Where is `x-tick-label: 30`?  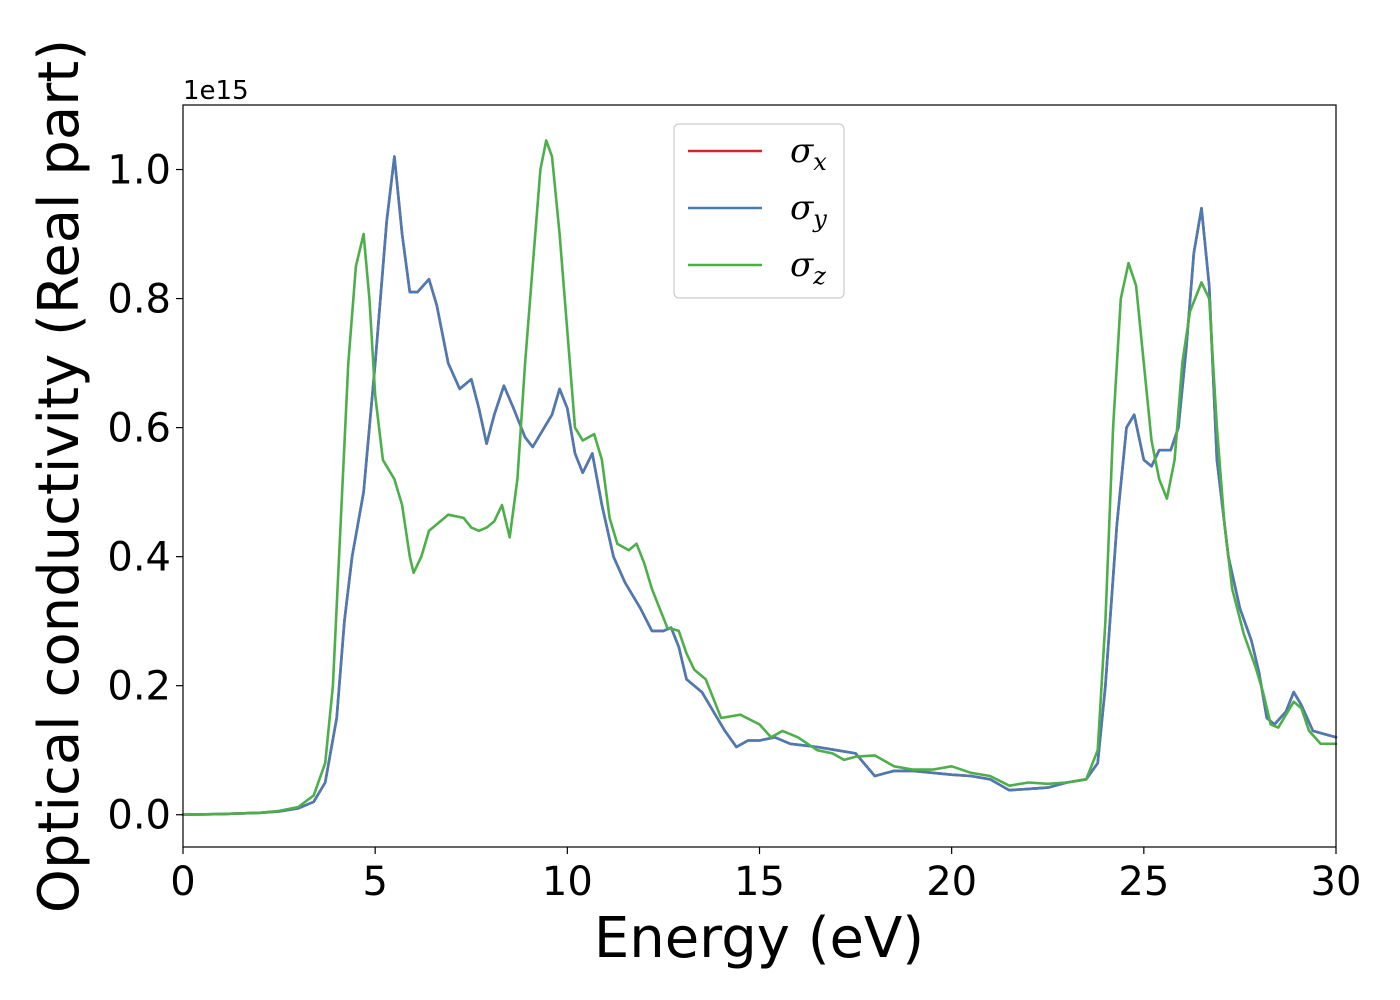 x-tick-label: 30 is located at coordinates (1336, 882).